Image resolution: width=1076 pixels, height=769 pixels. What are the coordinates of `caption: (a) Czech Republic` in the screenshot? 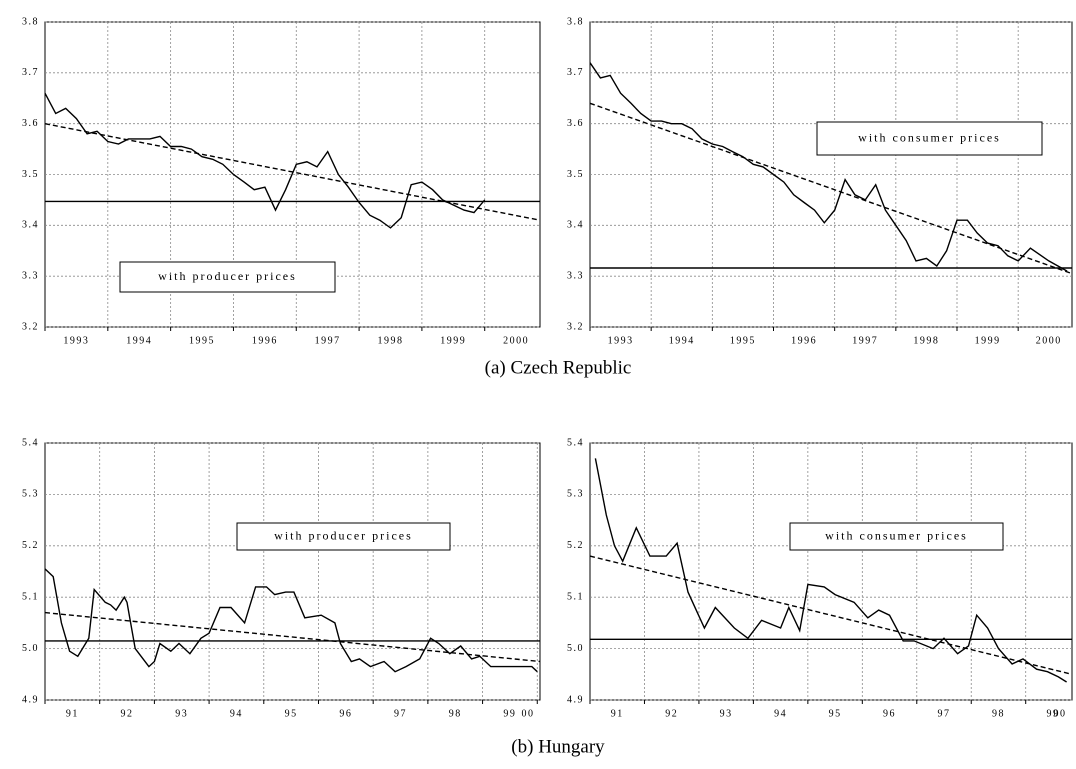 It's located at (558, 367).